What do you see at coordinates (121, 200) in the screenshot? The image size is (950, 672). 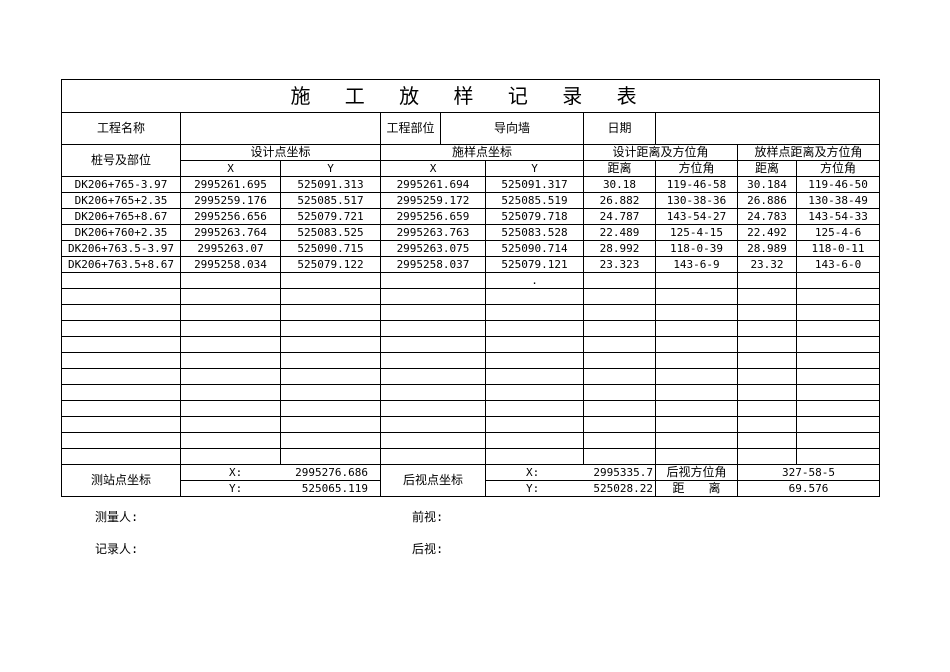 I see `cell-station: DK206+765+2.35` at bounding box center [121, 200].